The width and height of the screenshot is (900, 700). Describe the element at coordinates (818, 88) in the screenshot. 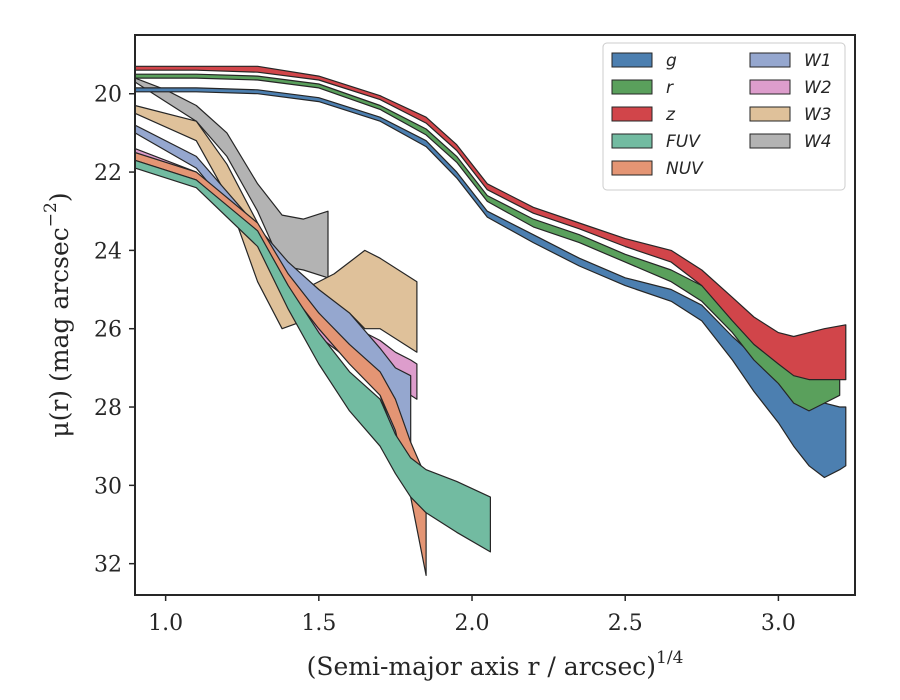

I see `legend-label-w2: W2` at that location.